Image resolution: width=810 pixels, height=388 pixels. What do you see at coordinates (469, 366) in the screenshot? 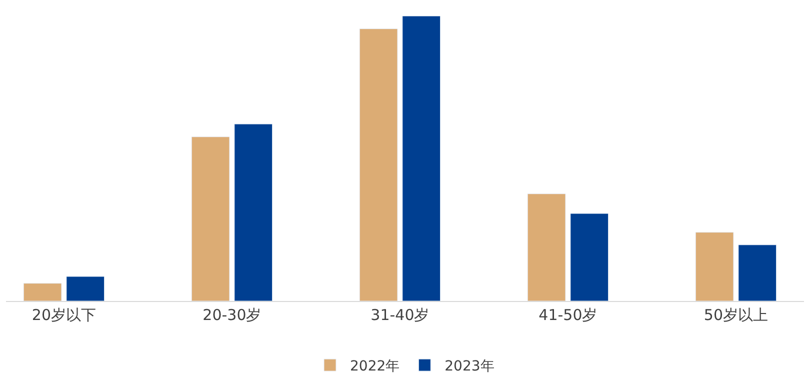
I see `legend-label: 2023年` at bounding box center [469, 366].